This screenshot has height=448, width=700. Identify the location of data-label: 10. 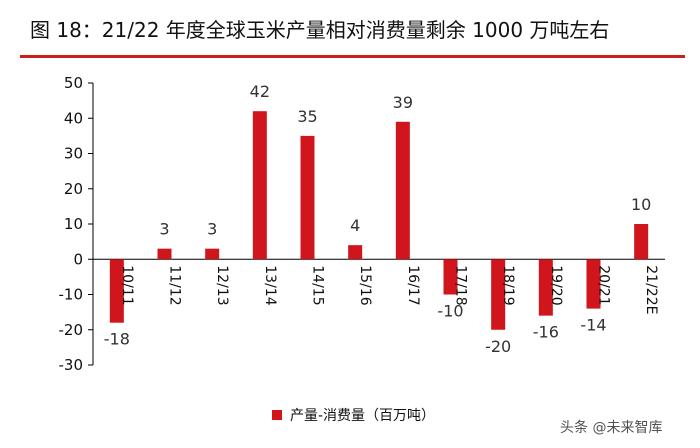
(641, 204).